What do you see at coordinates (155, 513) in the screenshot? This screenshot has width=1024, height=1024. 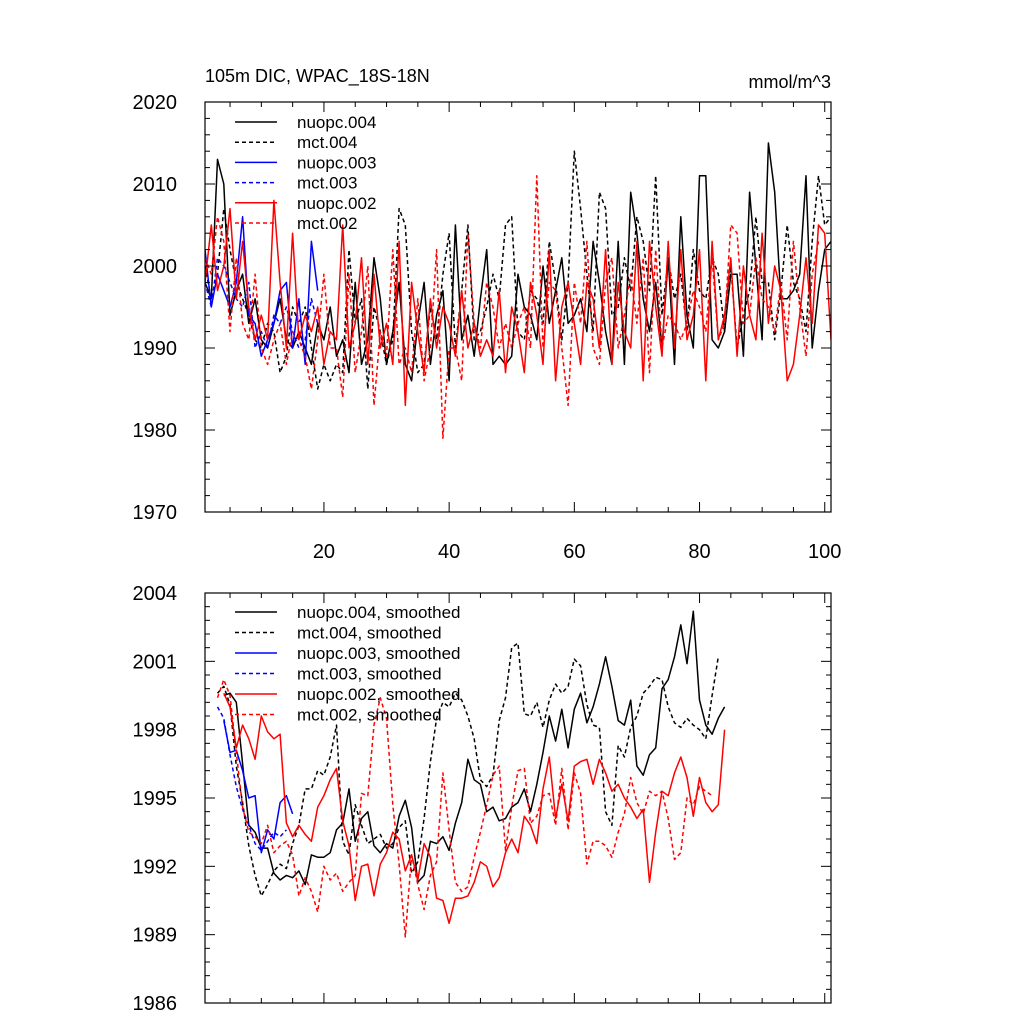 I see `y-tick-label: 1970` at bounding box center [155, 513].